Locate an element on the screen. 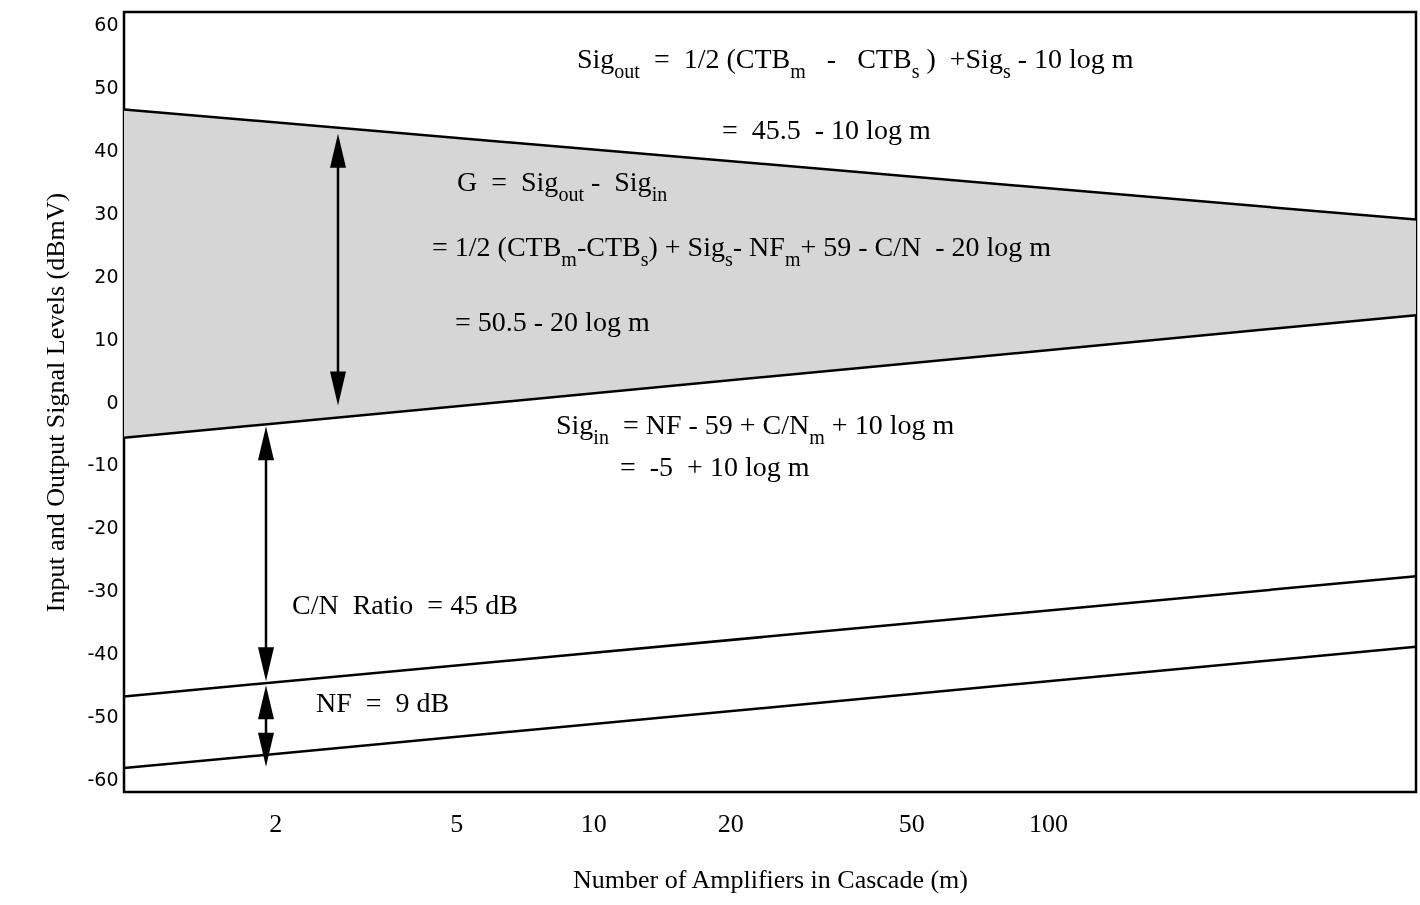 This screenshot has height=905, width=1420. x-tick-label: 100 is located at coordinates (1049, 823).